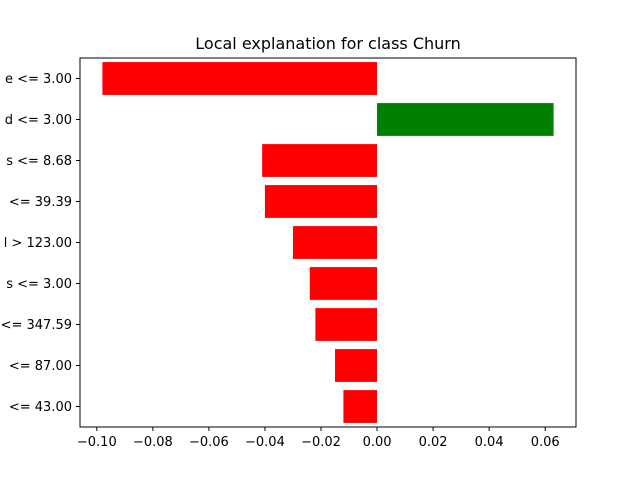 The height and width of the screenshot is (480, 640). I want to click on x-tick-label-0: −0.10, so click(97, 442).